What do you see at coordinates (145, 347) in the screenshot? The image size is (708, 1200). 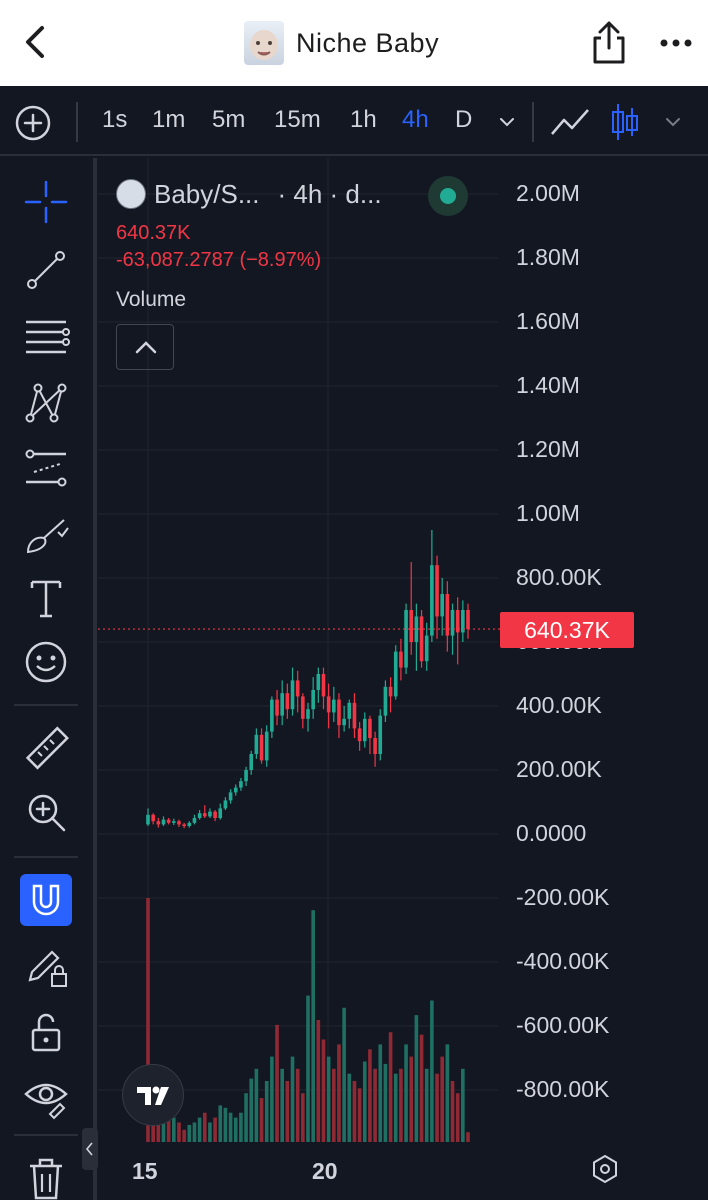 I see `collapse-legend-button` at bounding box center [145, 347].